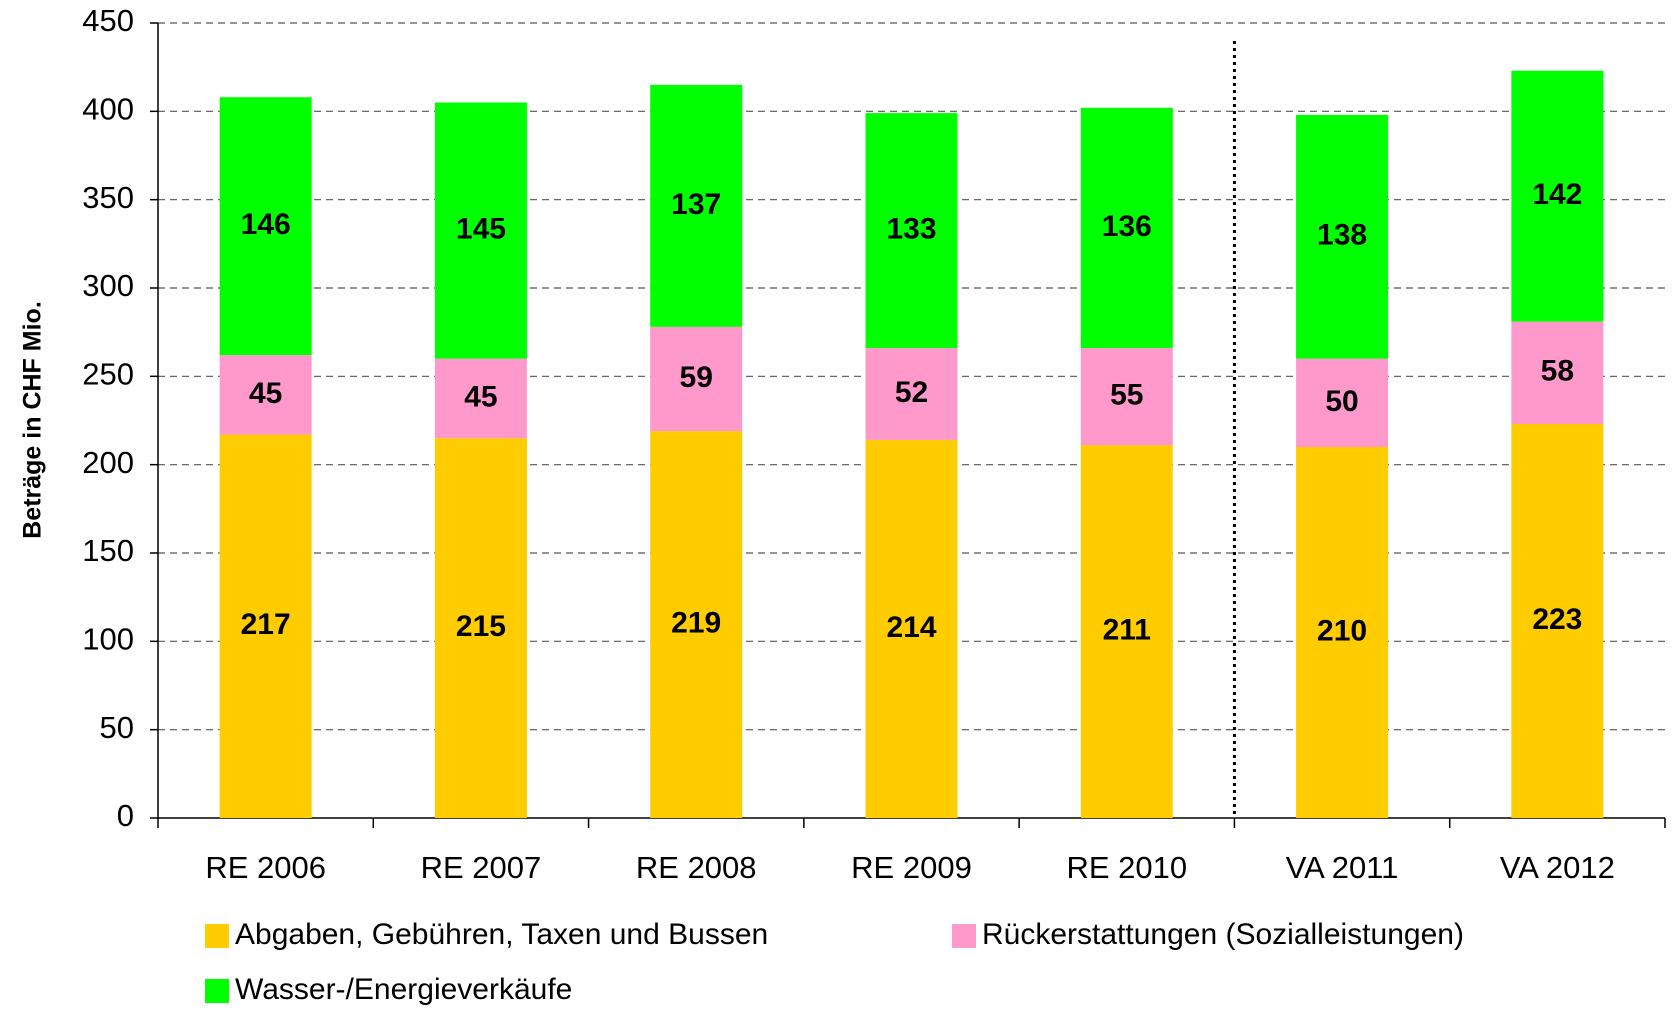 The height and width of the screenshot is (1013, 1672). I want to click on x-tick-label: VA 2011, so click(1342, 867).